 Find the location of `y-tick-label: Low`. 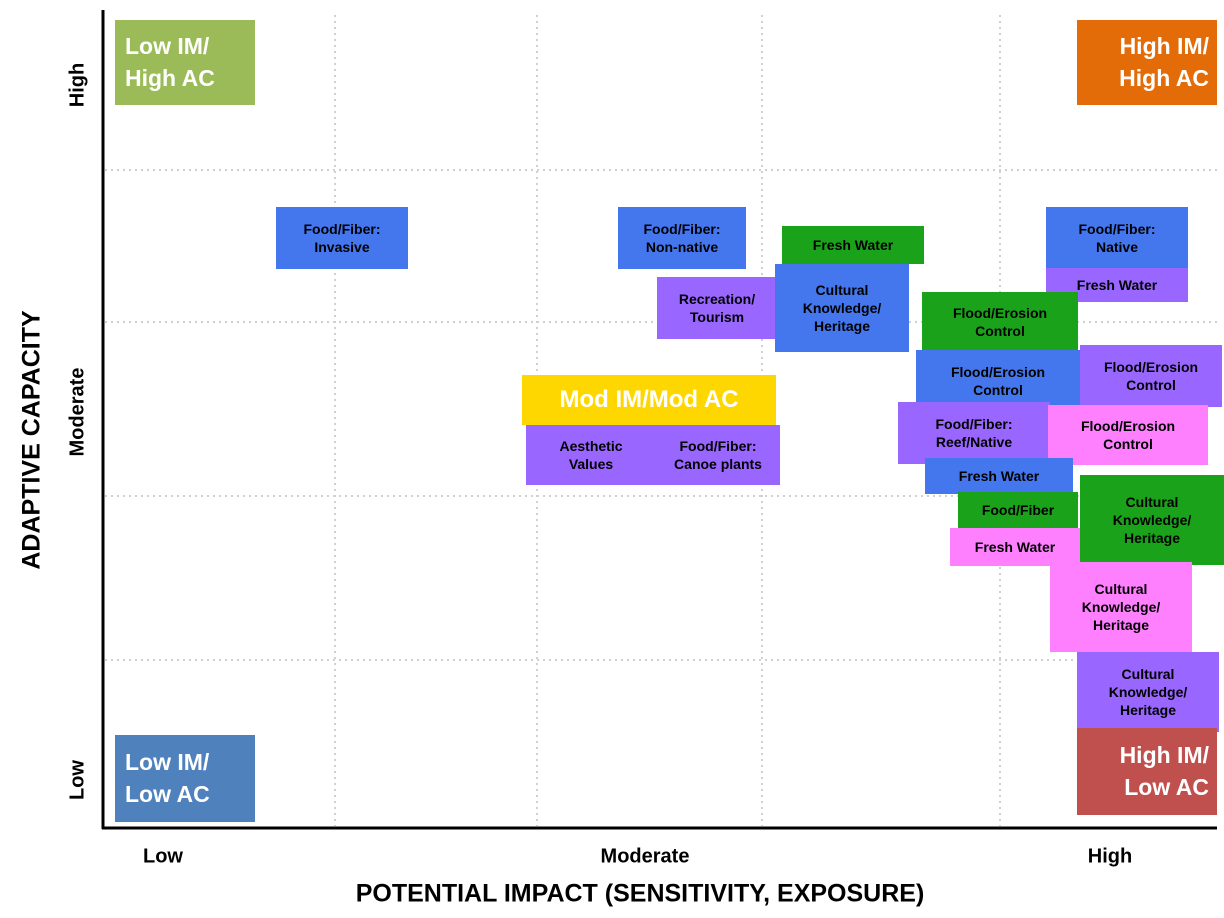

y-tick-label: Low is located at coordinates (77, 780).